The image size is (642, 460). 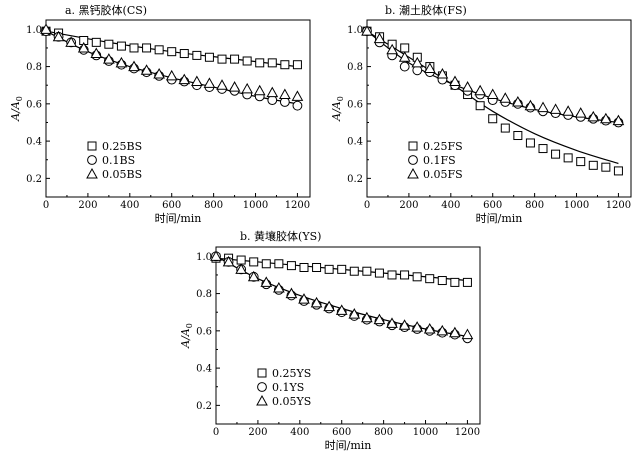 I want to click on legend-marker-0.05FS, so click(x=413, y=173).